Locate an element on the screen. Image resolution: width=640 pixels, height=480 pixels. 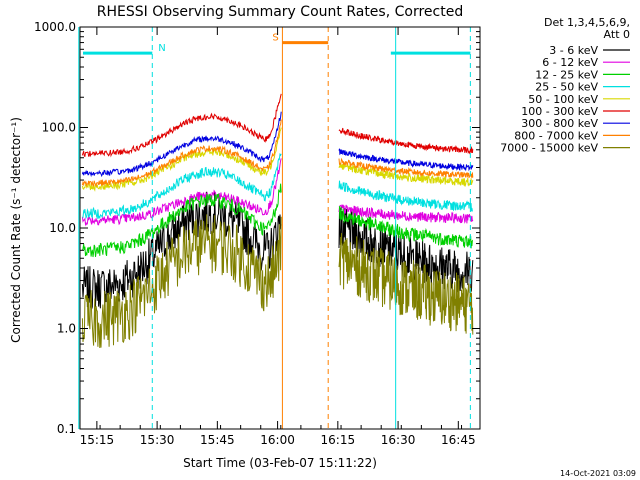
legend-label: 300 - 800 keV is located at coordinates (559, 123).